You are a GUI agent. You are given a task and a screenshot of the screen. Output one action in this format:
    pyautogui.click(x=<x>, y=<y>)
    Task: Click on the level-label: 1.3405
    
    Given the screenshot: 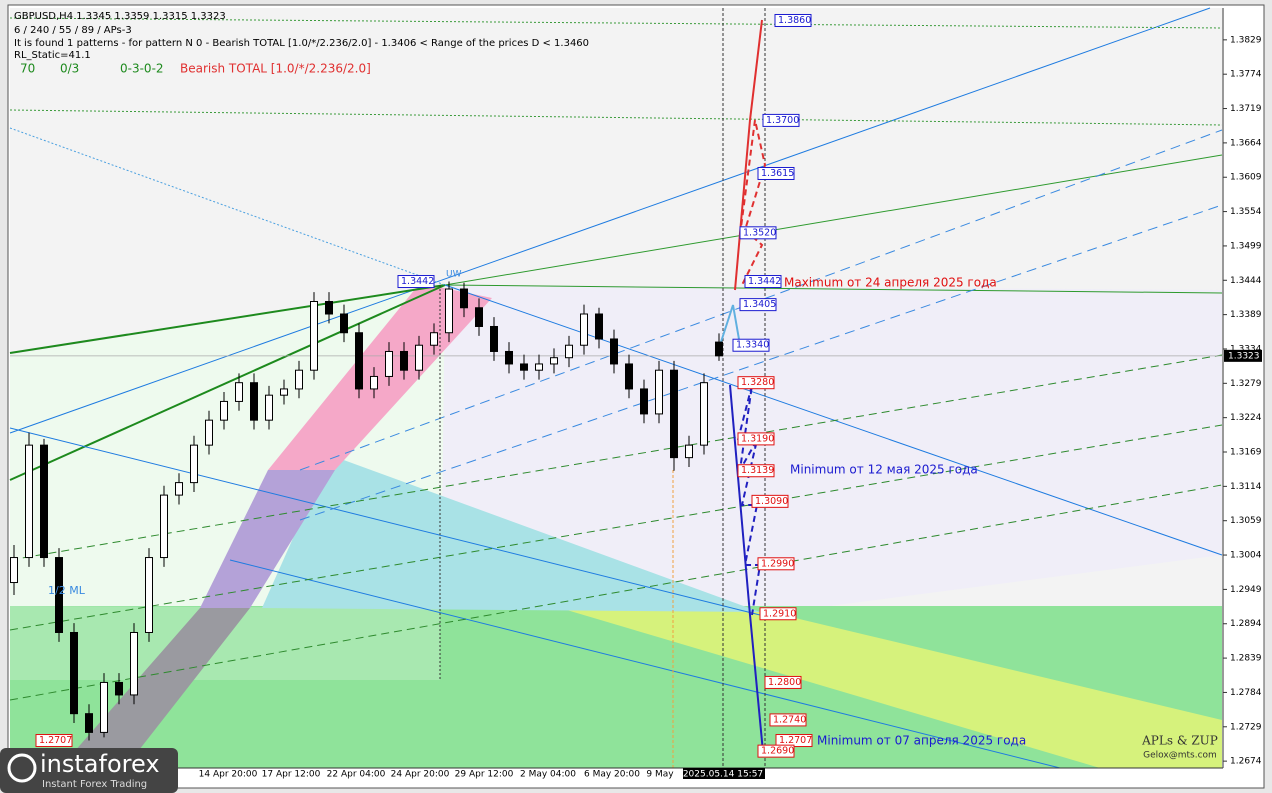 What is the action you would take?
    pyautogui.click(x=759, y=304)
    